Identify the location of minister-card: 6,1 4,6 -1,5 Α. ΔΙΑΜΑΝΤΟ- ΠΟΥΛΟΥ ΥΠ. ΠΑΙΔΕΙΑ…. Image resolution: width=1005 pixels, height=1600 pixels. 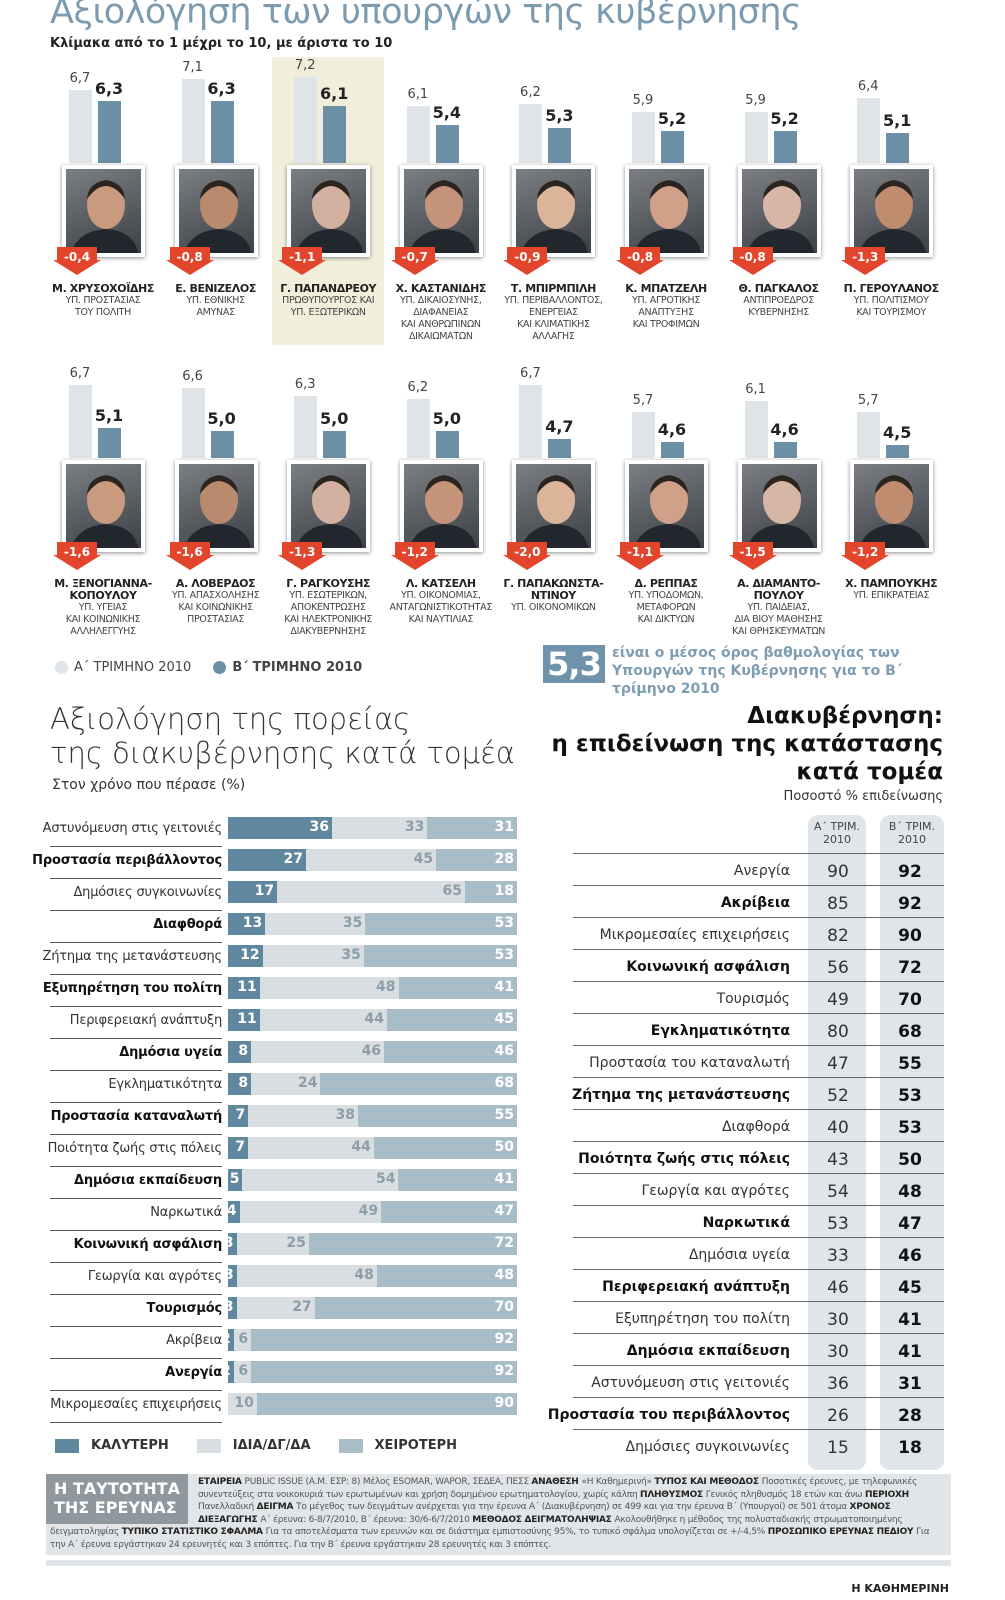
(779, 496).